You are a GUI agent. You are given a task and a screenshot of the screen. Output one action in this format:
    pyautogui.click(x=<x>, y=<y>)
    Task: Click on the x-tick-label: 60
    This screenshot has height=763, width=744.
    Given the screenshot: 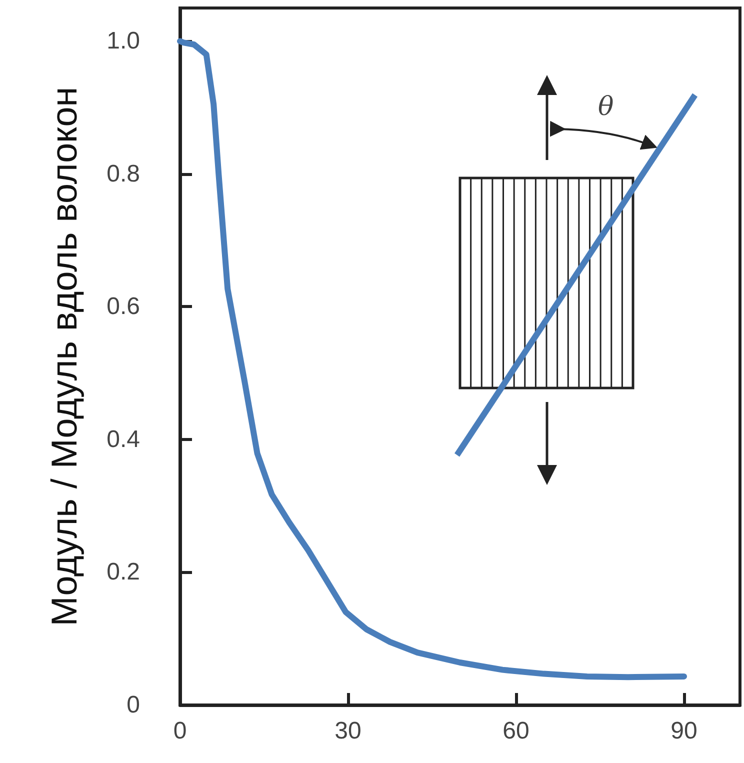 What is the action you would take?
    pyautogui.click(x=516, y=731)
    